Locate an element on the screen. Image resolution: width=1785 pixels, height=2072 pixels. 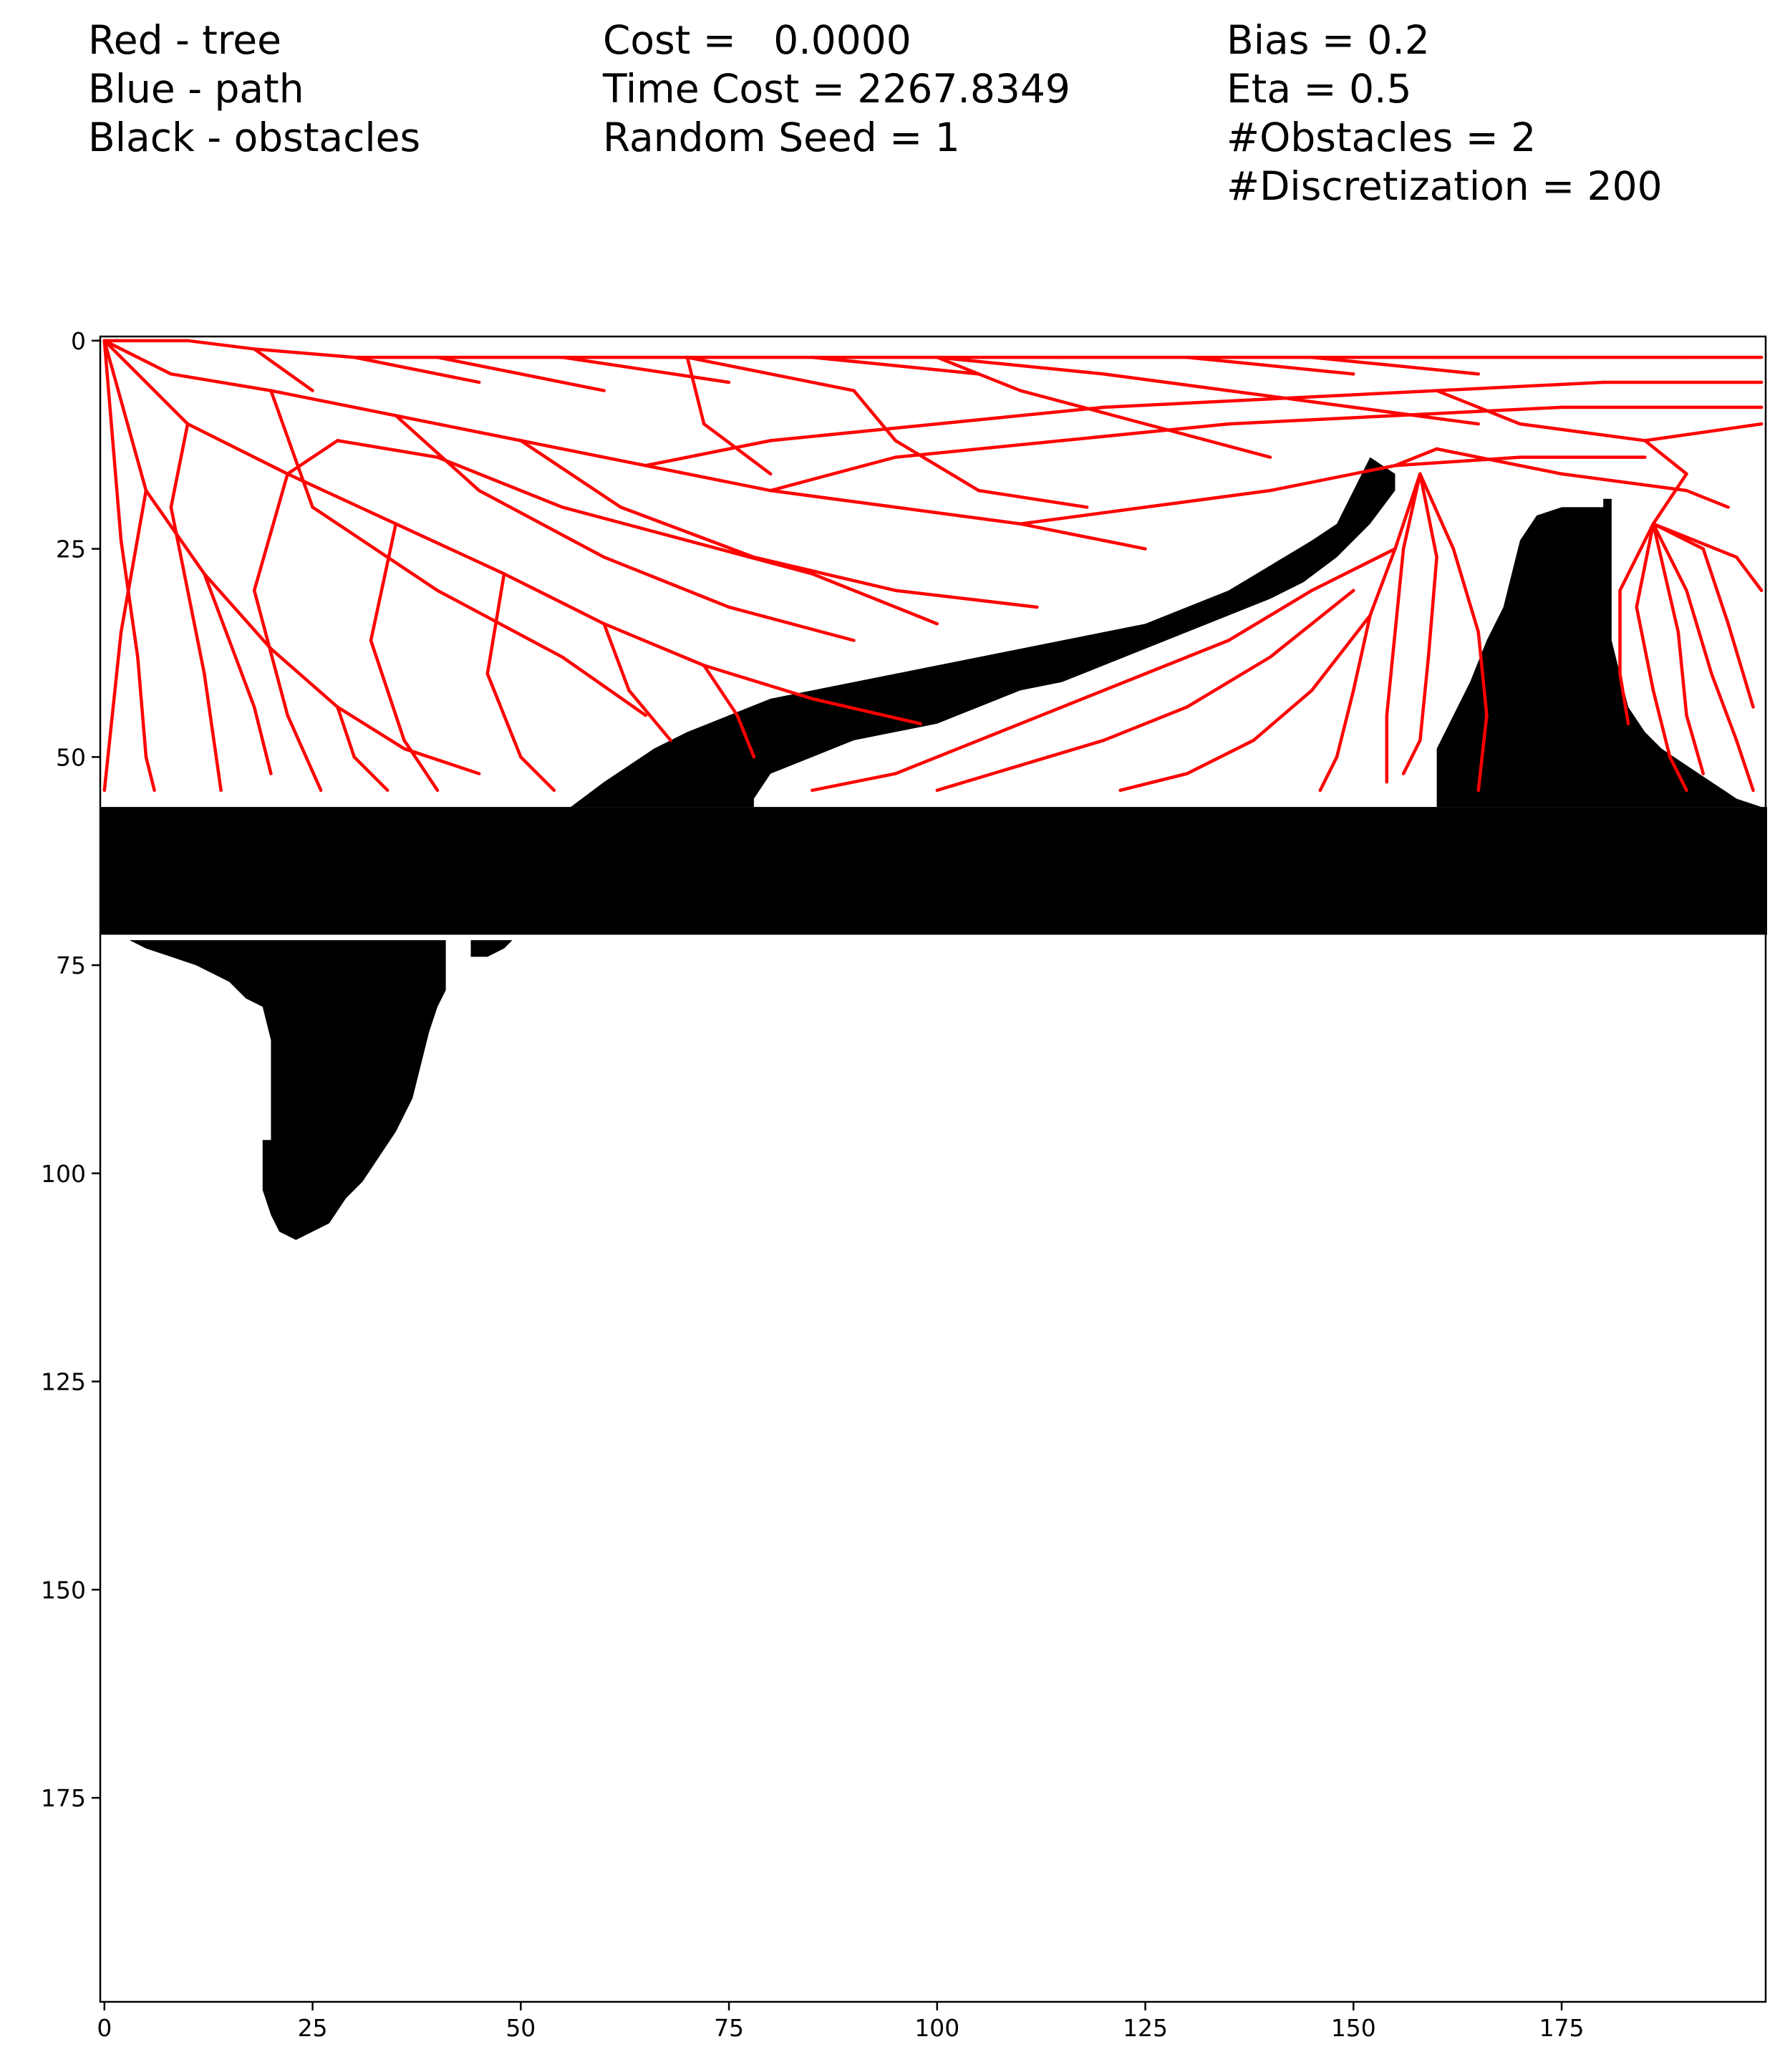
x-tick-label: 0 is located at coordinates (104, 2028).